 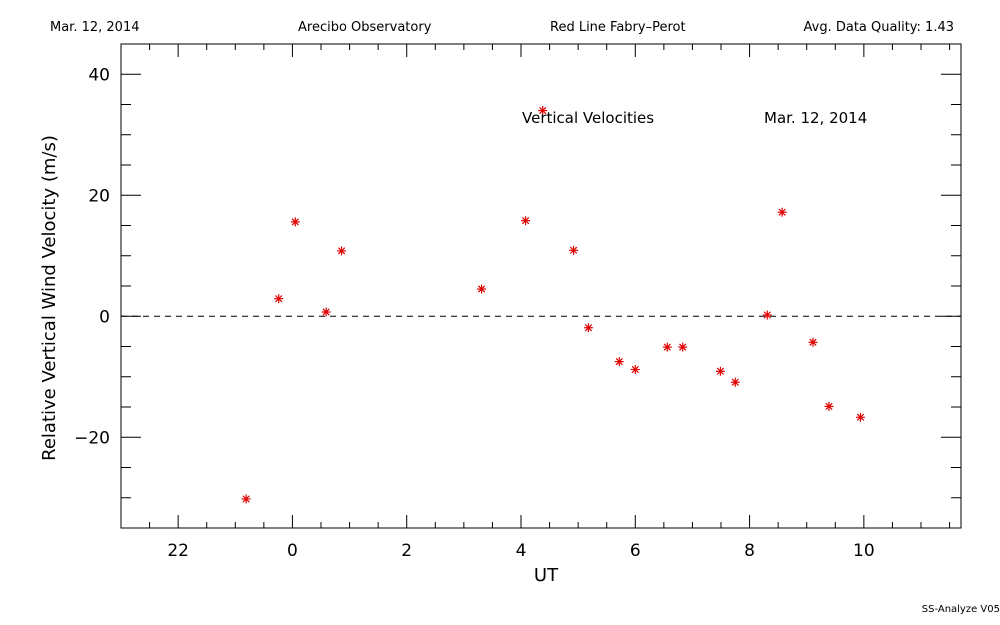 What do you see at coordinates (99, 196) in the screenshot?
I see `y-tick-label: 20` at bounding box center [99, 196].